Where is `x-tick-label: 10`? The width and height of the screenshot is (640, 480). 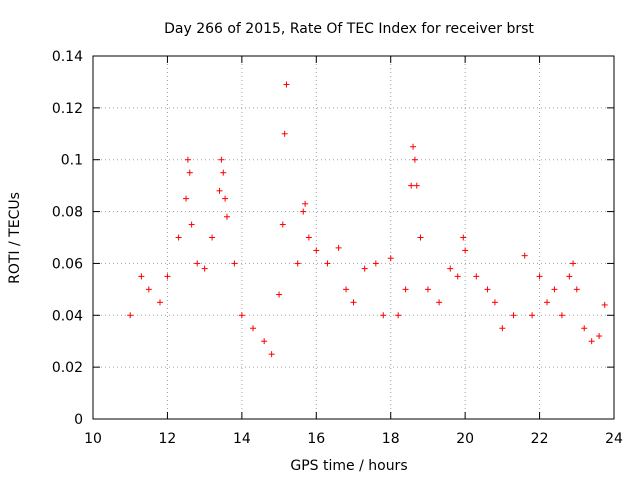
x-tick-label: 10 is located at coordinates (93, 439).